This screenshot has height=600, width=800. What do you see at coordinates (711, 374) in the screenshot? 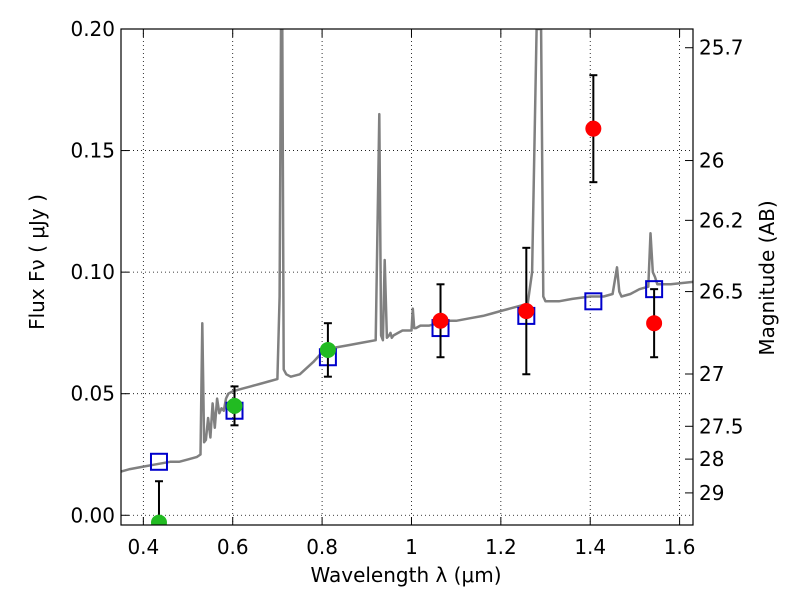
I see `y2-tick-label: 27` at bounding box center [711, 374].